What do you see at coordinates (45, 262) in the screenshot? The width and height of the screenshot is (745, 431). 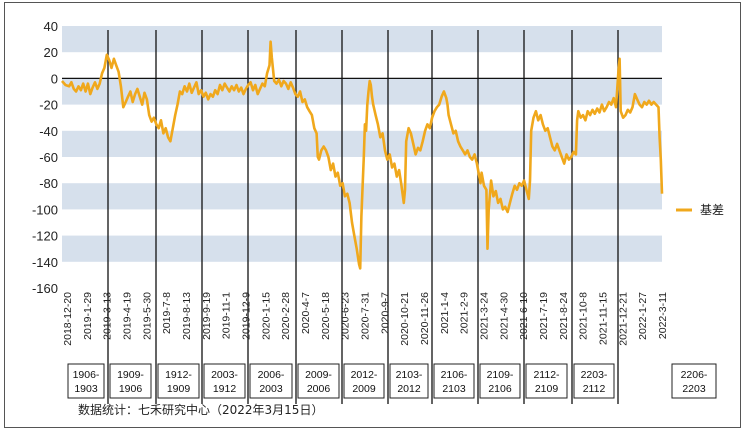 I see `y-tick-label: -140` at bounding box center [45, 262].